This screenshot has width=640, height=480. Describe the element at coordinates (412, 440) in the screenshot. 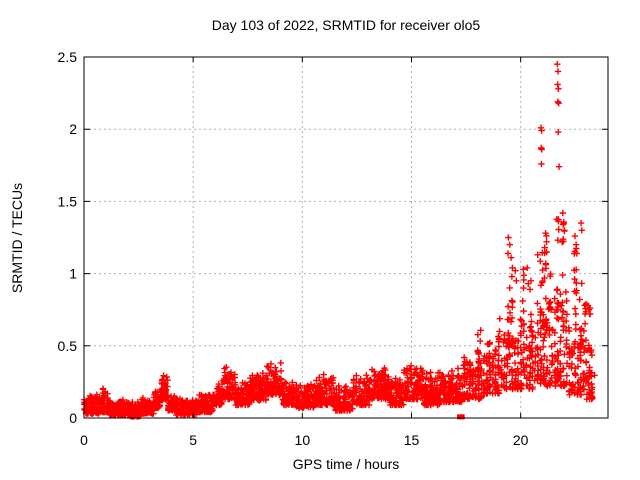

I see `x-tick-label: 15` at that location.